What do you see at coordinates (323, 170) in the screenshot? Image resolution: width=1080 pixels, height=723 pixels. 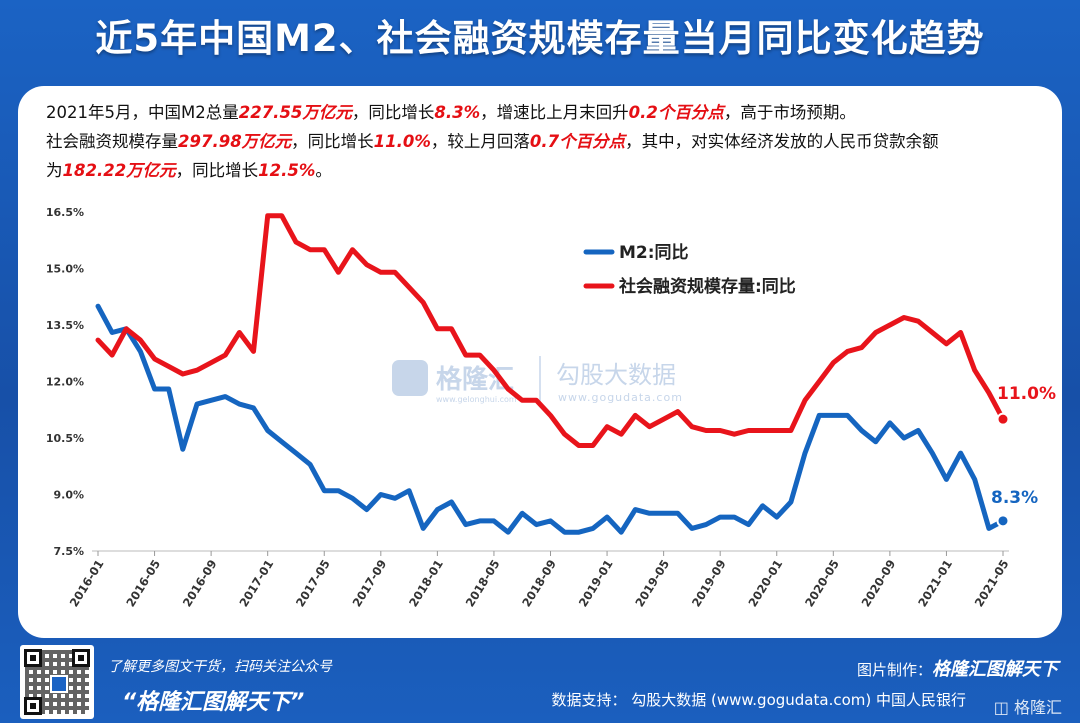 I see `intro-text-segment: 。` at bounding box center [323, 170].